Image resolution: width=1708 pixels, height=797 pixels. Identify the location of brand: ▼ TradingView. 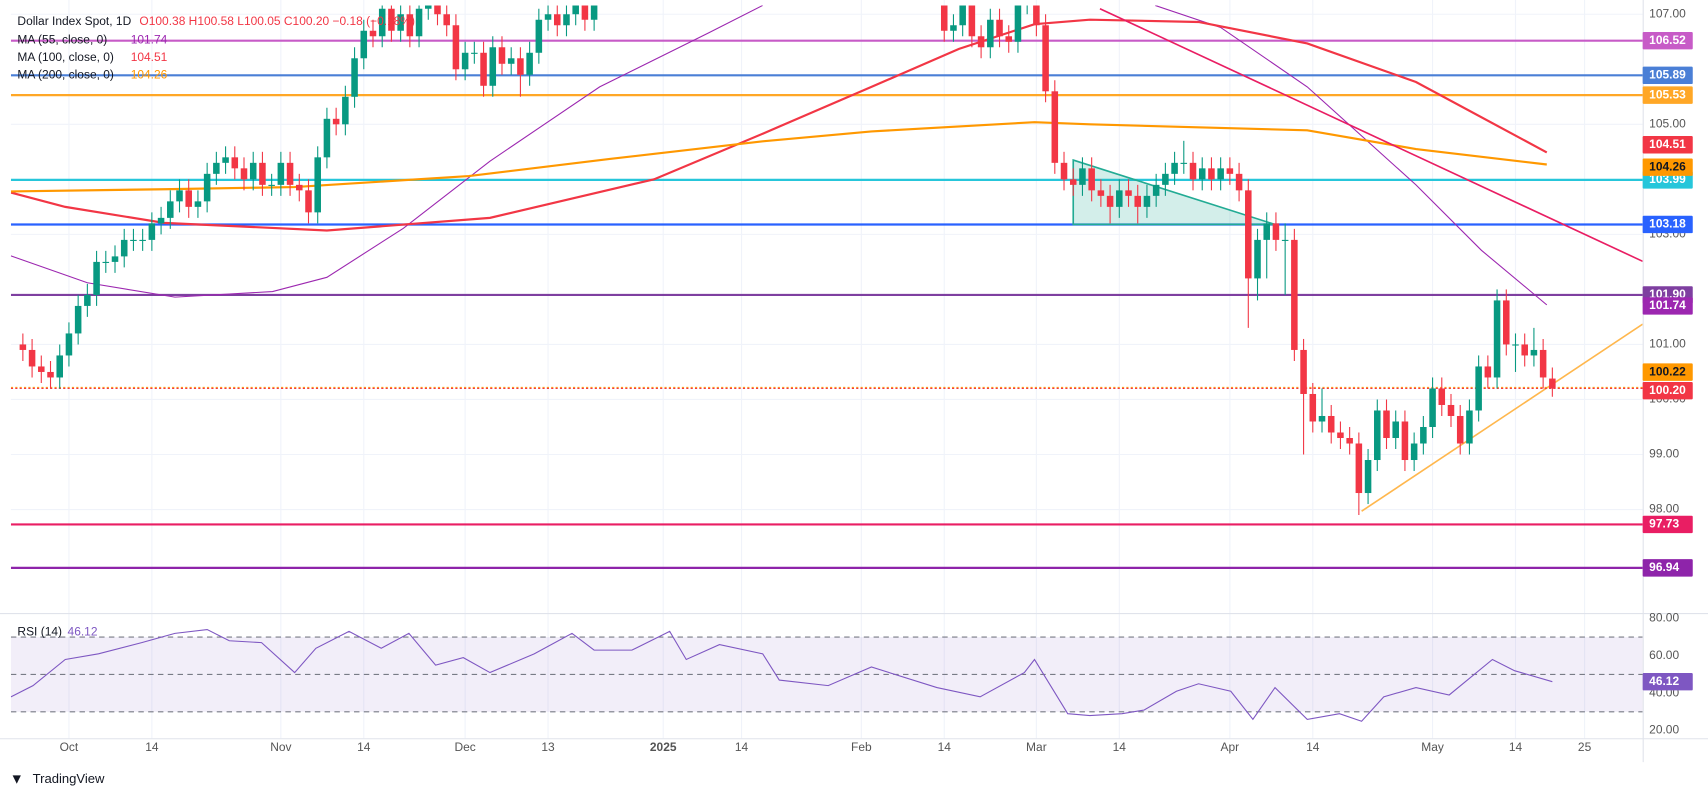
(57, 778).